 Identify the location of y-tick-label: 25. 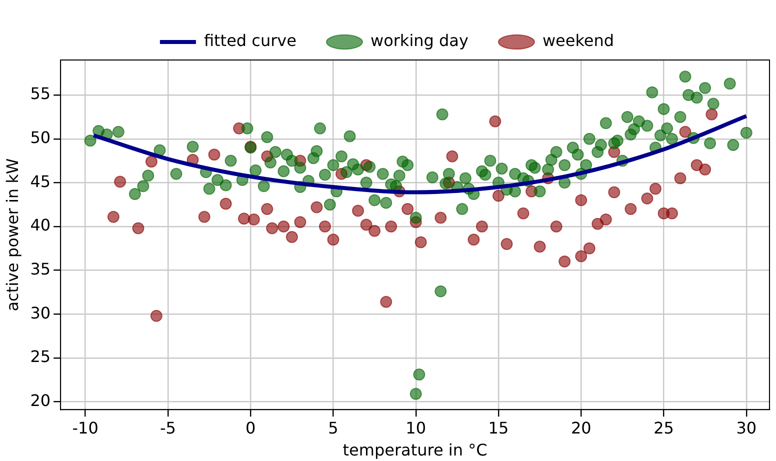
(40, 356).